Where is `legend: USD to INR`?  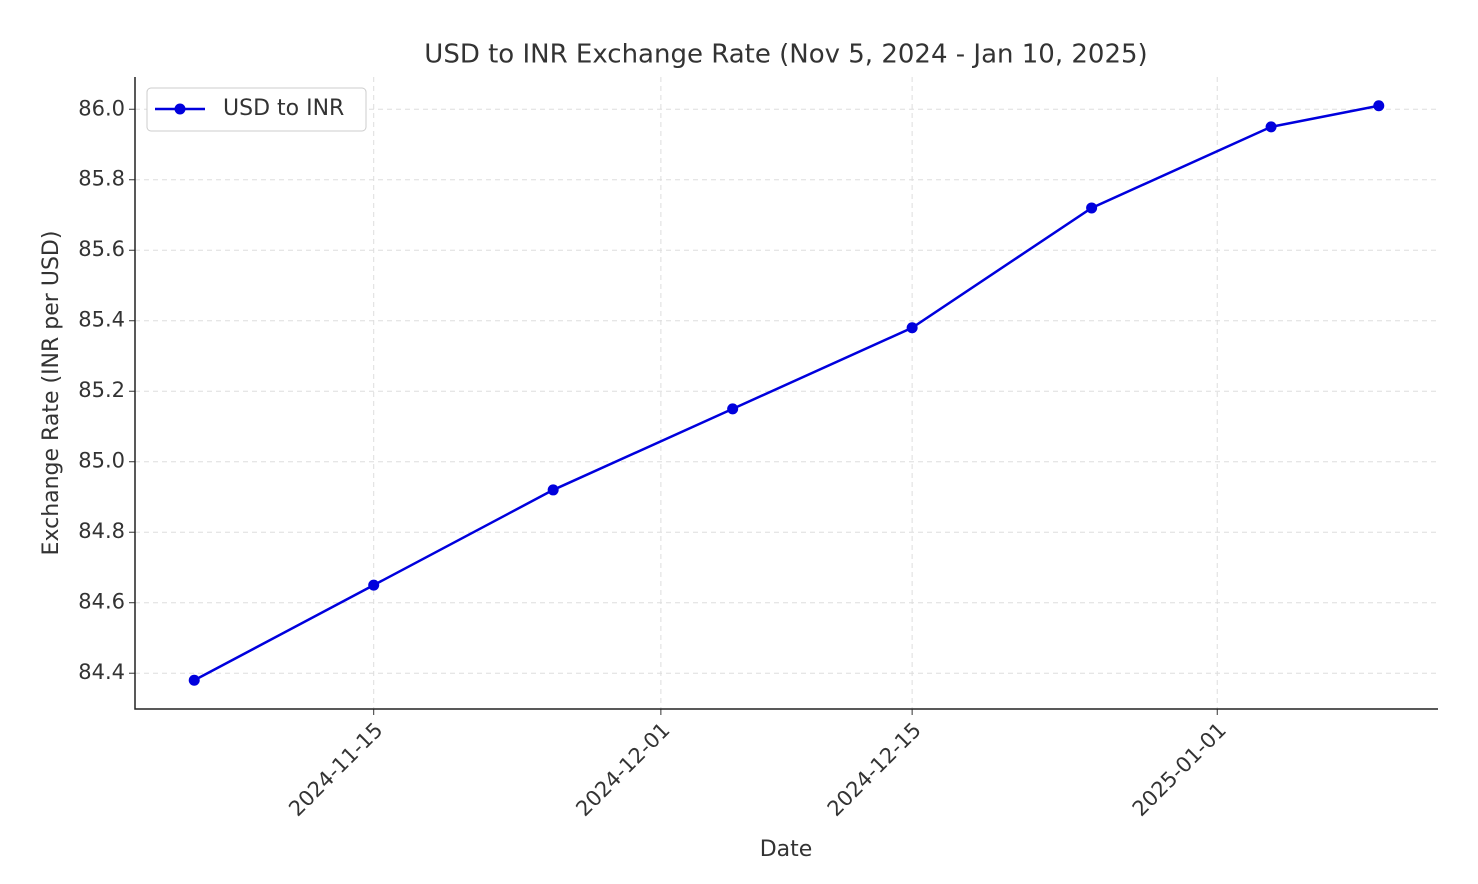 legend: USD to INR is located at coordinates (256, 109).